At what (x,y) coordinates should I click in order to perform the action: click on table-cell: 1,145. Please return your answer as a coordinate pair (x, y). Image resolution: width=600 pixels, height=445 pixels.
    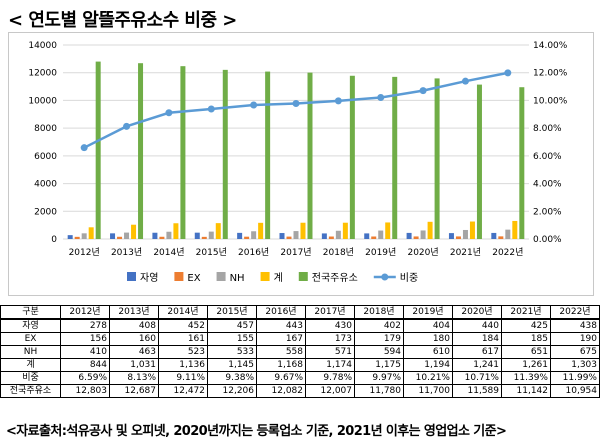
    Looking at the image, I should click on (232, 365).